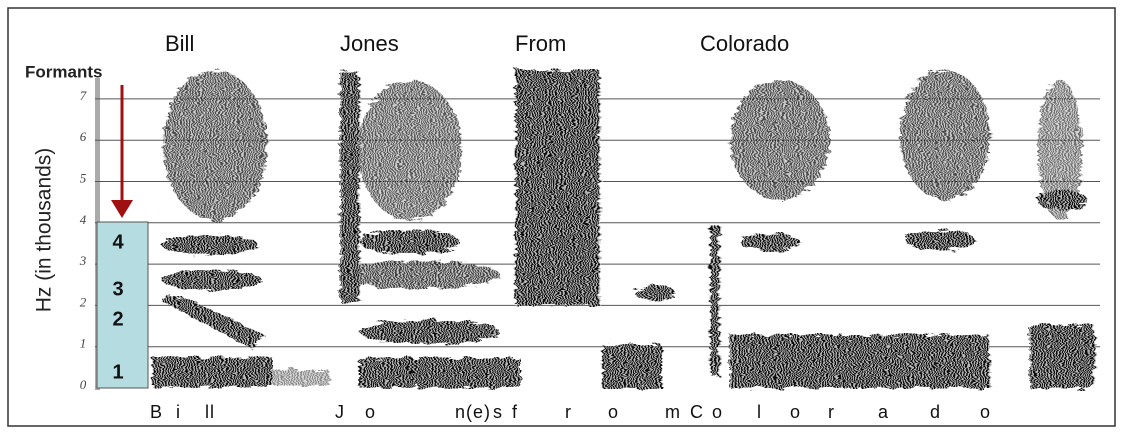  I want to click on arrow-head, so click(122, 209).